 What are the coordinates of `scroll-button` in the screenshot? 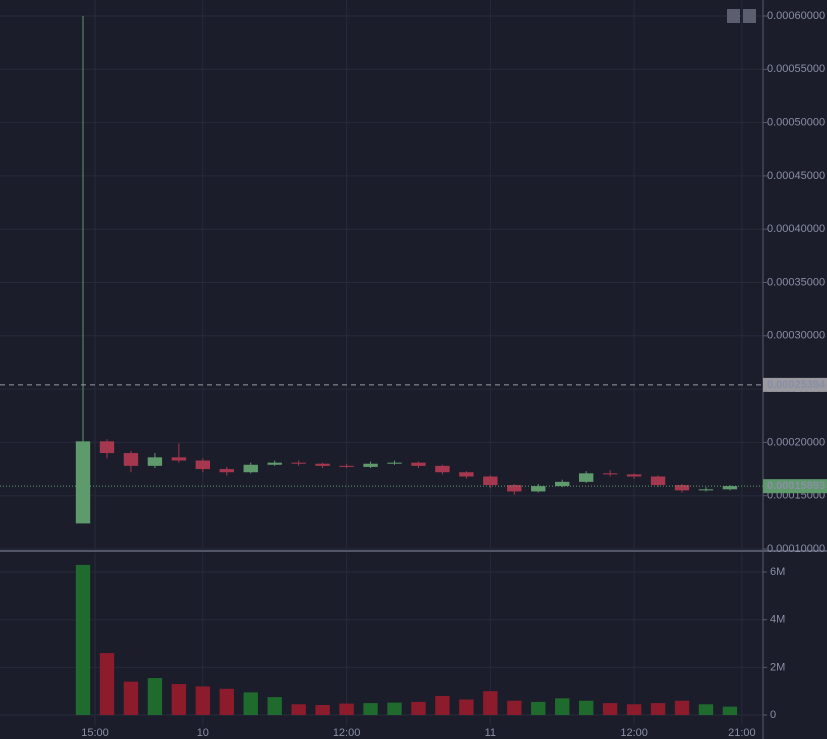 It's located at (733, 16).